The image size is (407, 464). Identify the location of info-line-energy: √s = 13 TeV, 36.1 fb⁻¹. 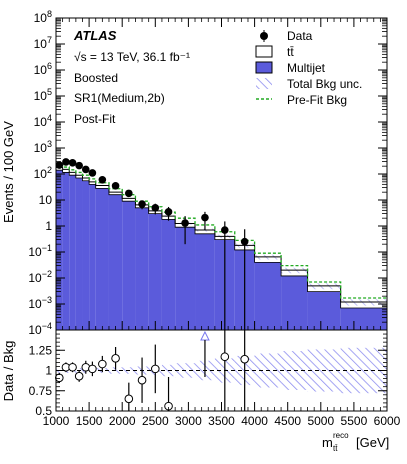
(132, 57).